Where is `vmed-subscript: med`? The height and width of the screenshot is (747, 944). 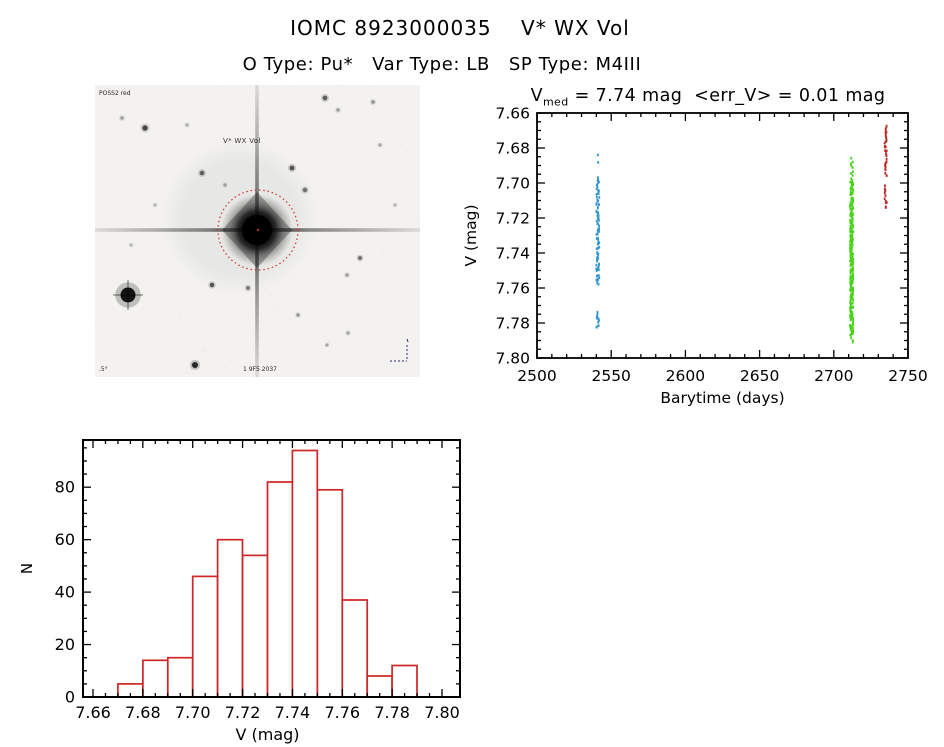 vmed-subscript: med is located at coordinates (555, 102).